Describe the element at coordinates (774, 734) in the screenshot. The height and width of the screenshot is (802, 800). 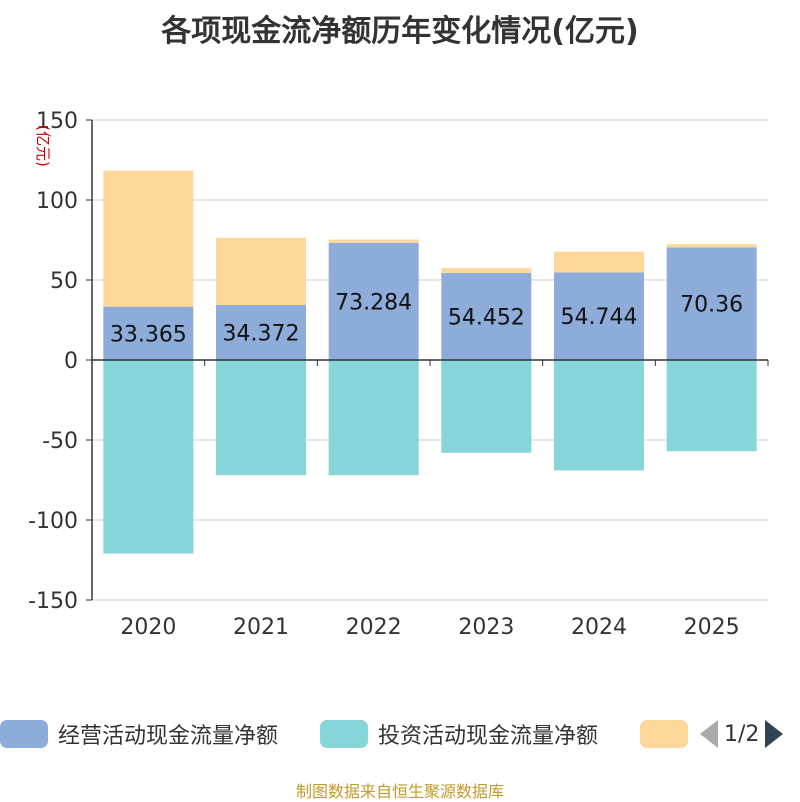
I see `pager-next-icon` at that location.